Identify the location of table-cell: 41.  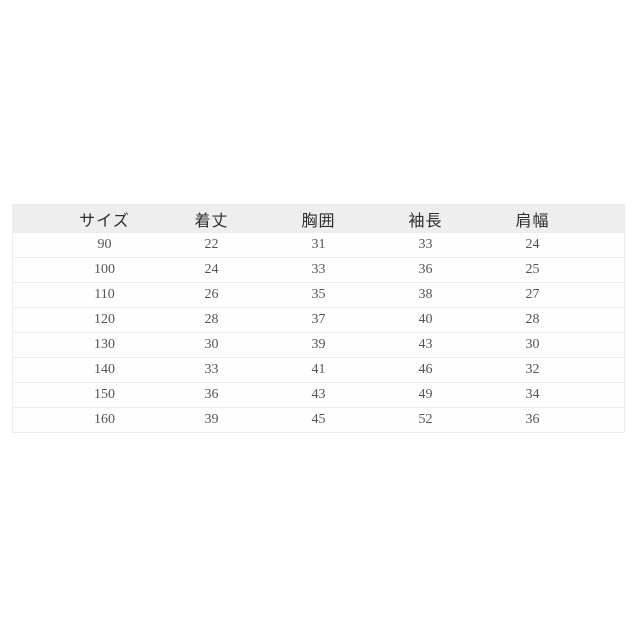
(318, 369).